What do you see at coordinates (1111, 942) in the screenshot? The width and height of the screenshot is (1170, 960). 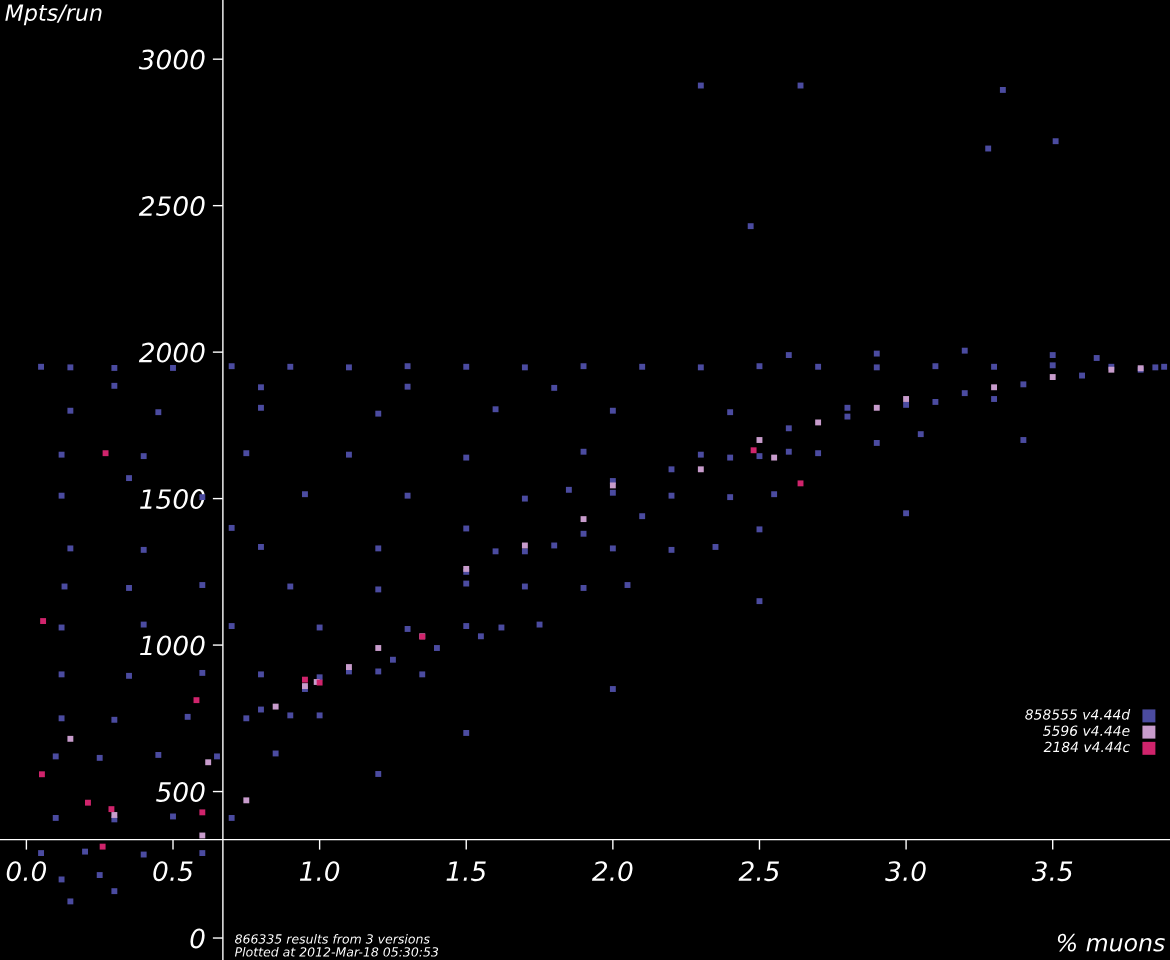 I see `x-axis-title: % muons` at bounding box center [1111, 942].